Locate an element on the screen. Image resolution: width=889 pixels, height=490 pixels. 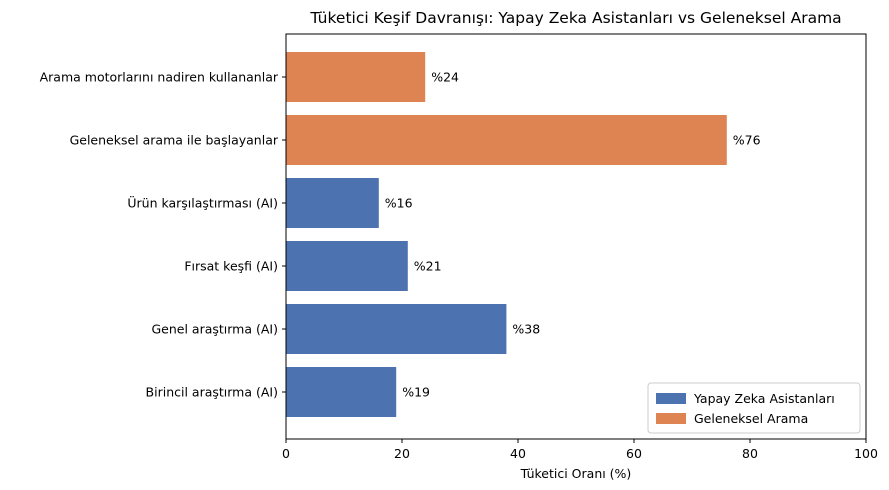
legend-label: Geleneksel Arama is located at coordinates (751, 418).